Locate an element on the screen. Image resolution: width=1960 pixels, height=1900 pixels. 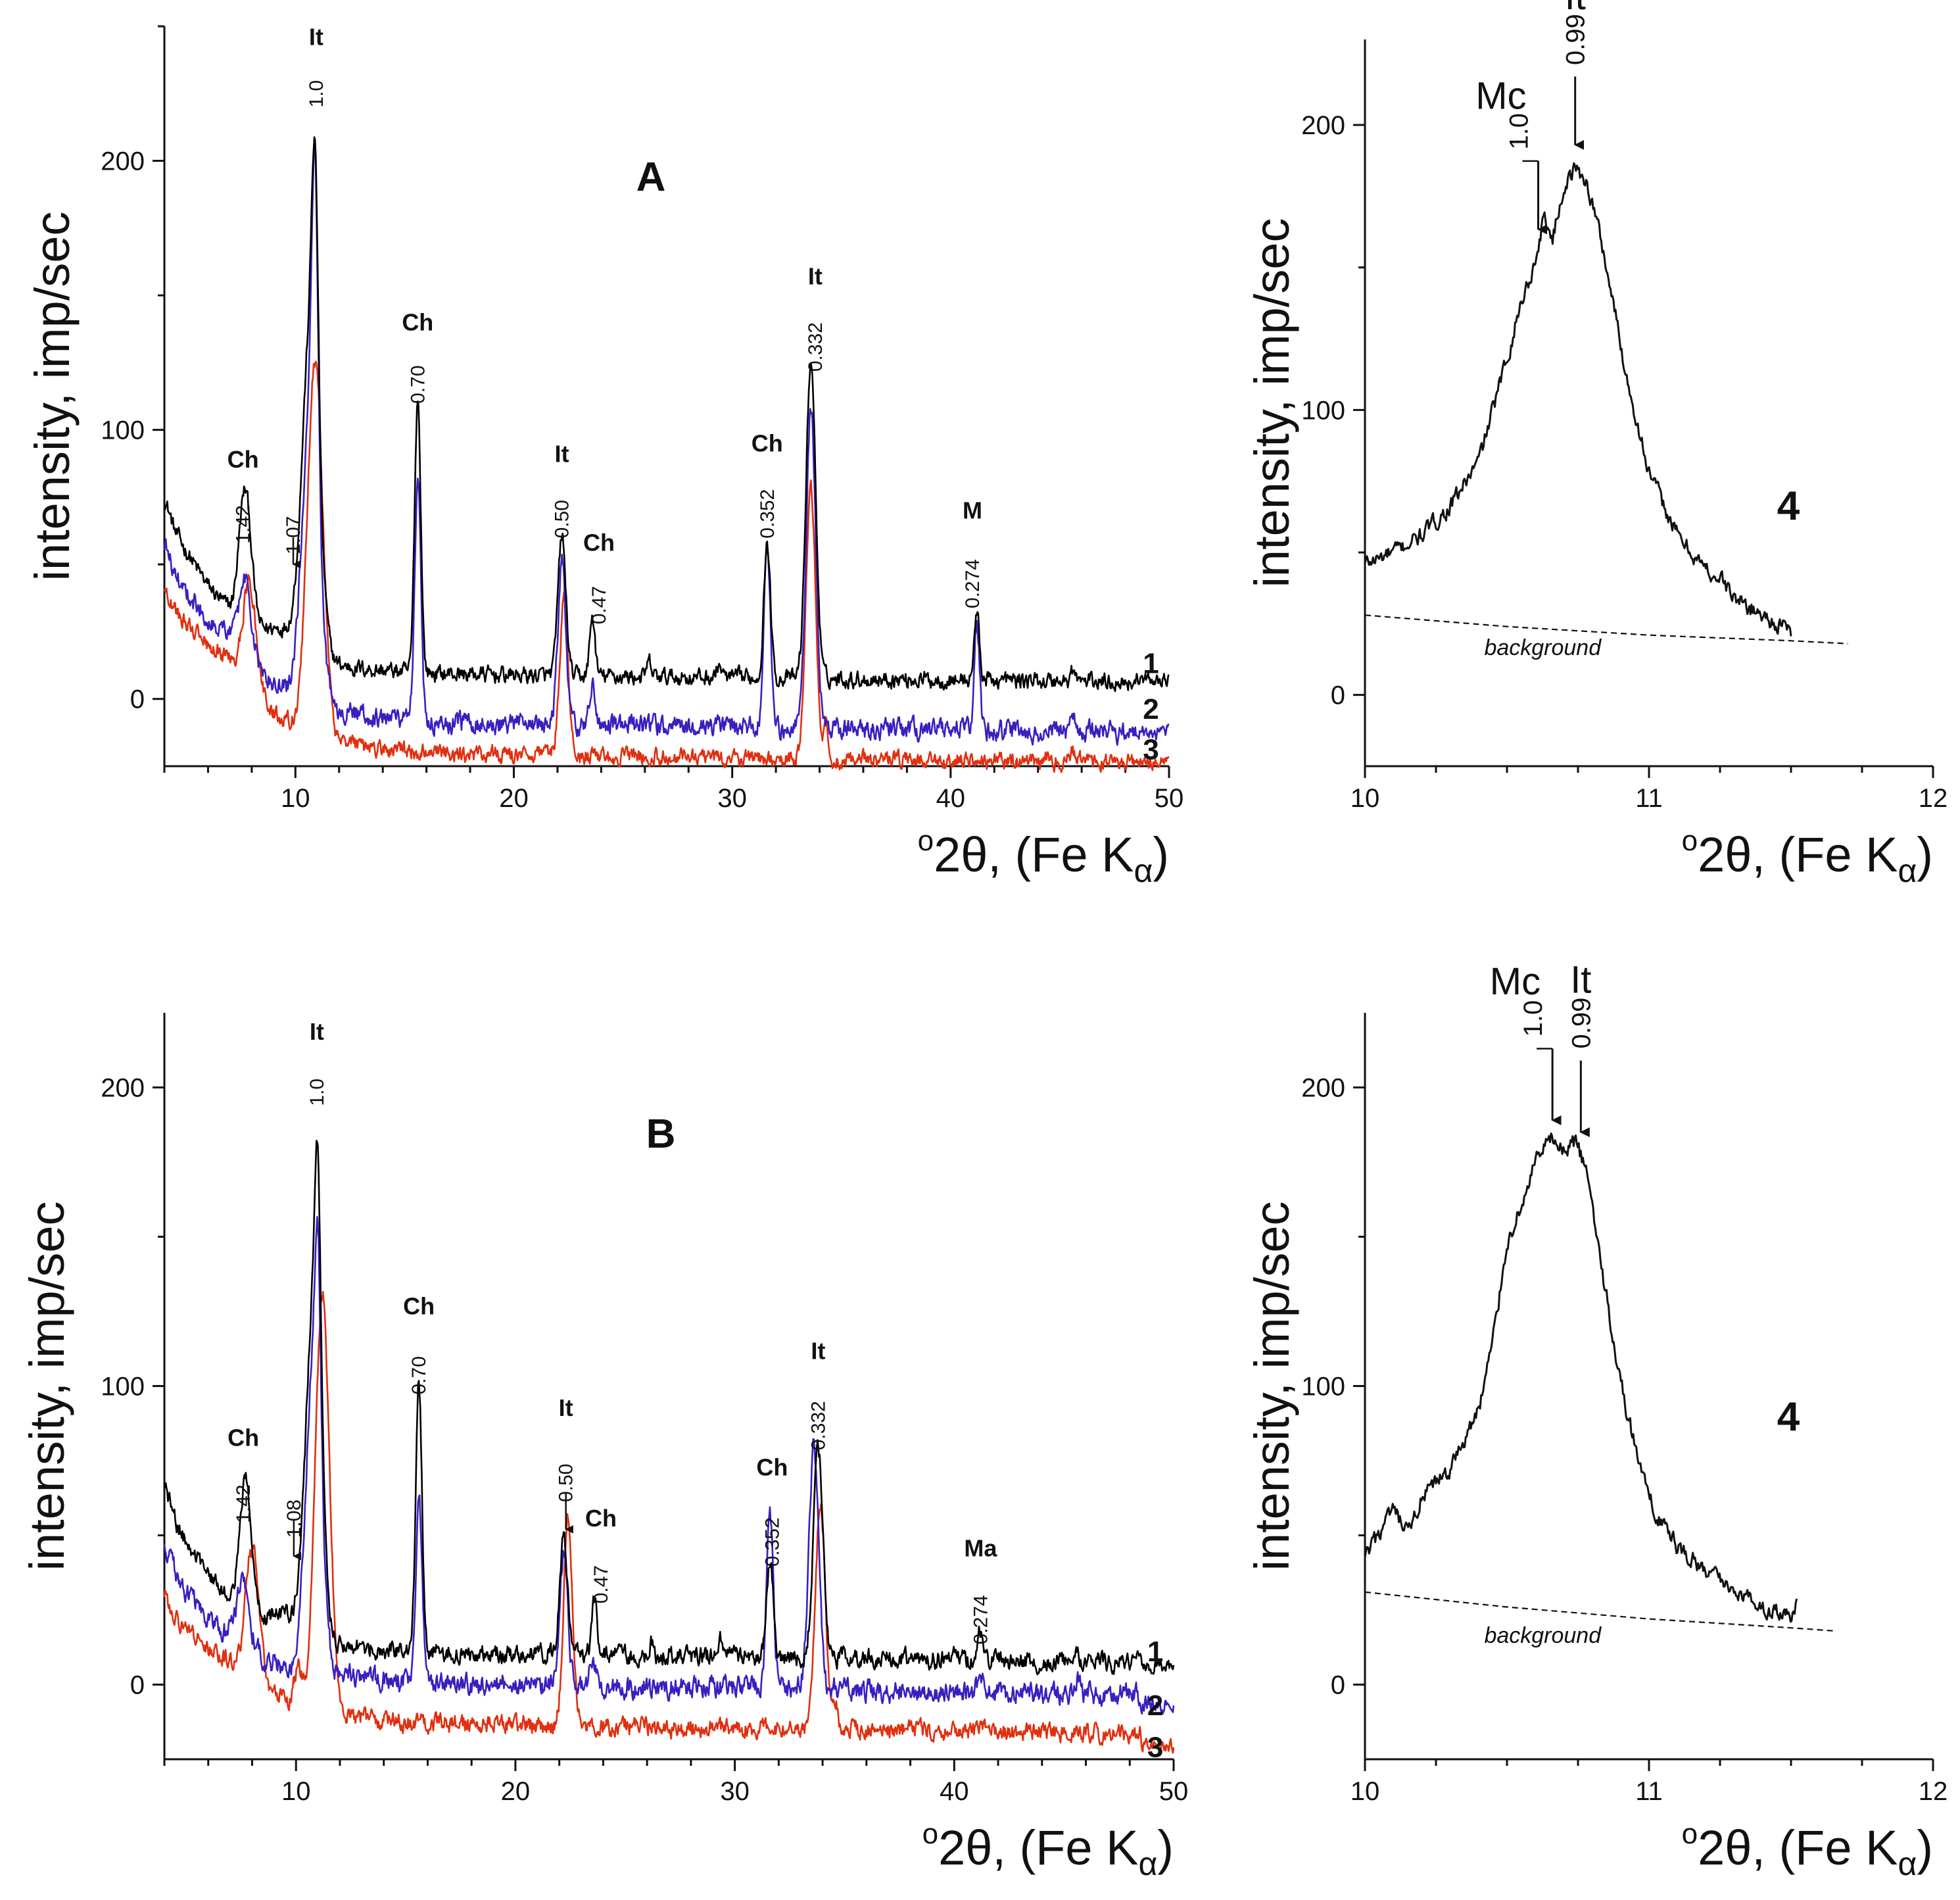
d-spacing-label: 0.50 is located at coordinates (562, 519).